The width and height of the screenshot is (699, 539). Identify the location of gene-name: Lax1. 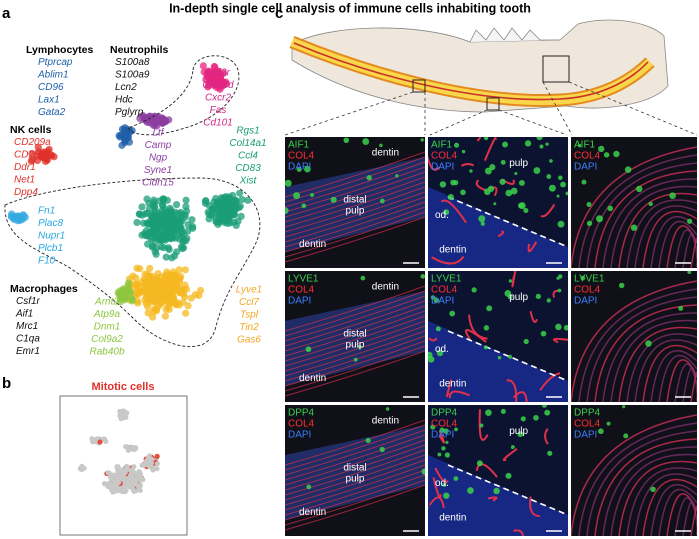
(49, 100).